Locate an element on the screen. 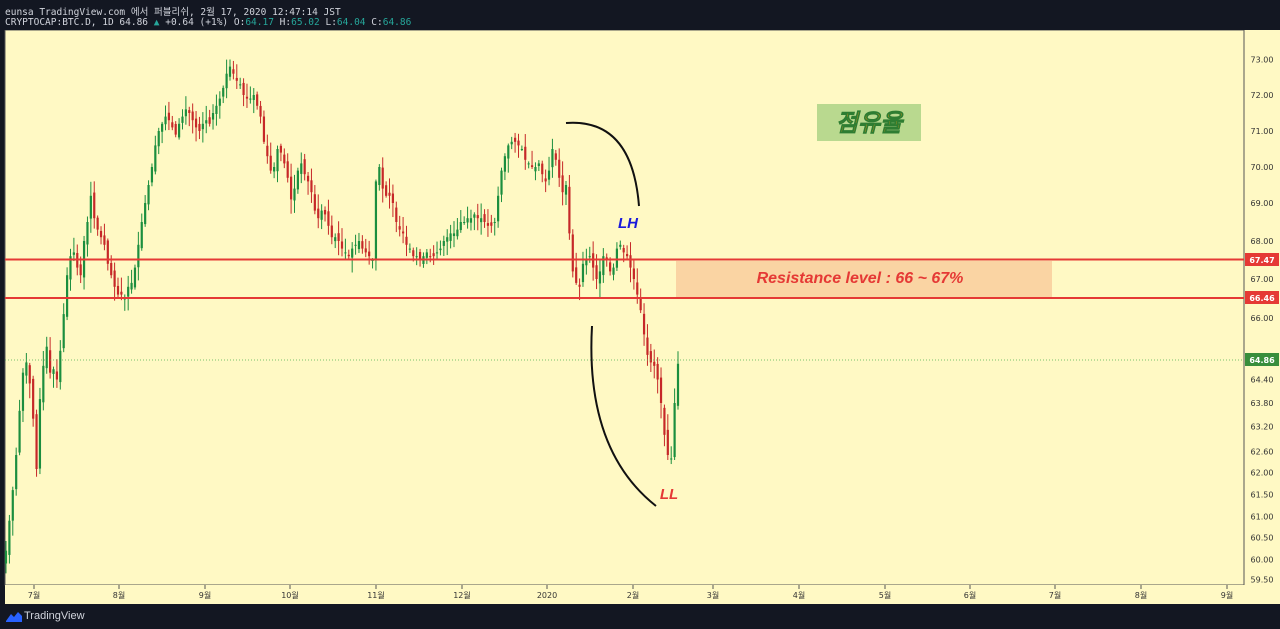 Image resolution: width=1280 pixels, height=629 pixels. price-scale is located at coordinates (1262, 317).